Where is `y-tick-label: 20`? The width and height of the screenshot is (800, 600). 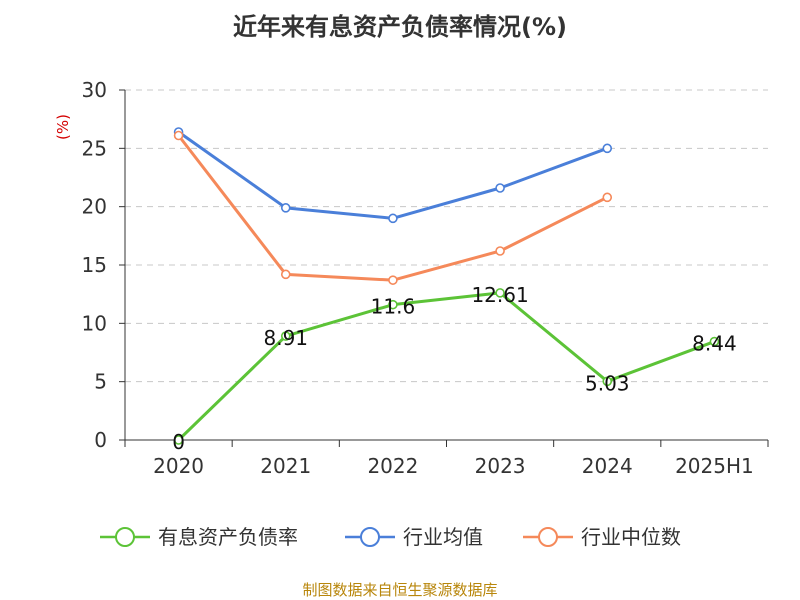 y-tick-label: 20 is located at coordinates (94, 207).